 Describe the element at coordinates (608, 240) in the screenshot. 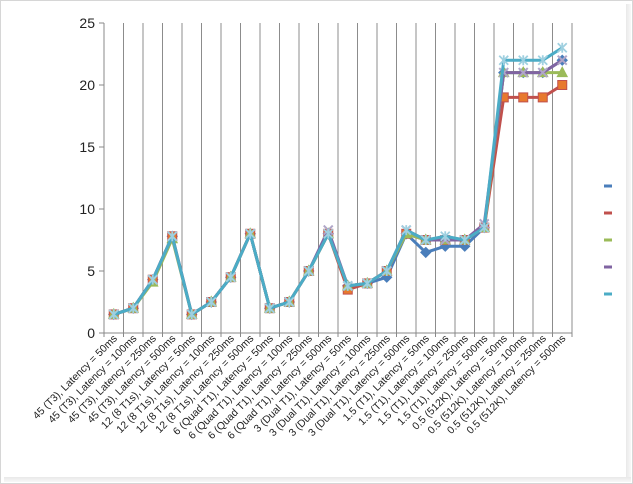

I see `legend` at that location.